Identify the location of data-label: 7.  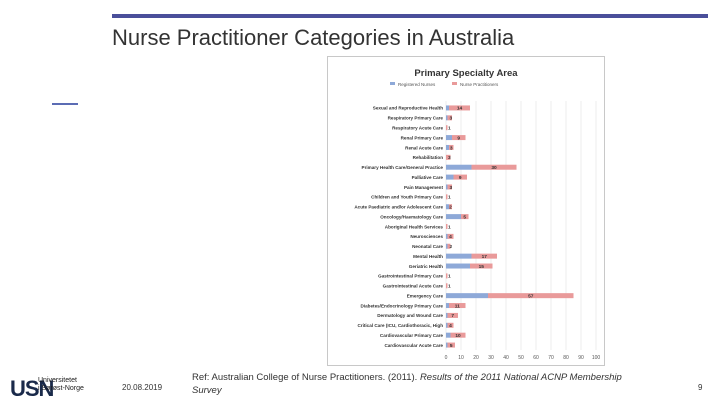
(452, 316).